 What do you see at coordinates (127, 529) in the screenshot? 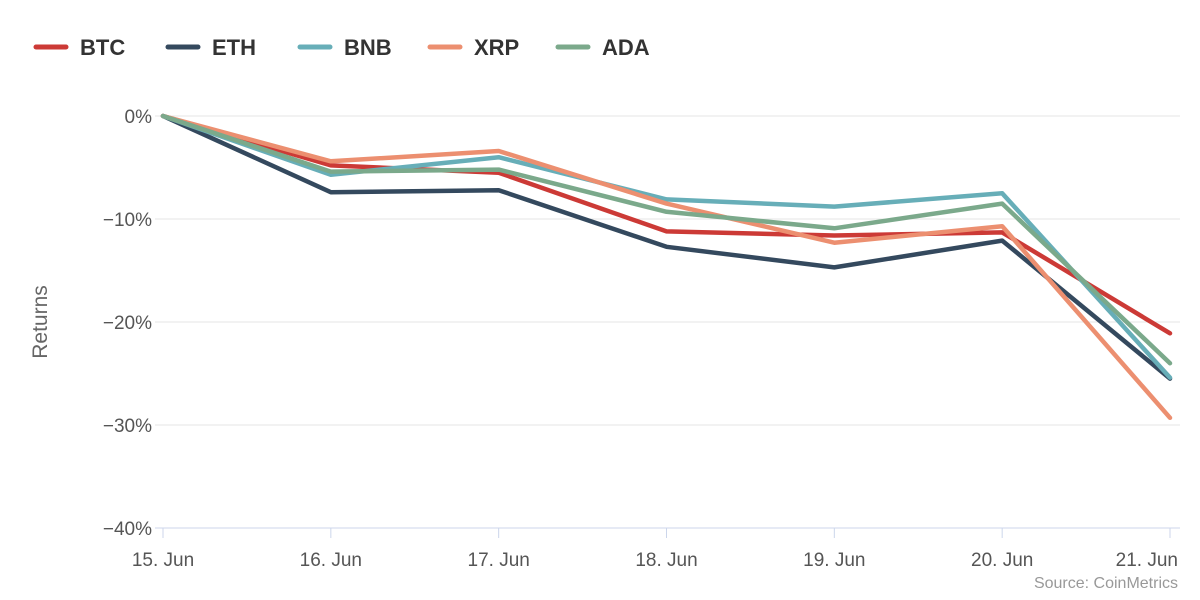
I see `y-tick-label: −40%` at bounding box center [127, 529].